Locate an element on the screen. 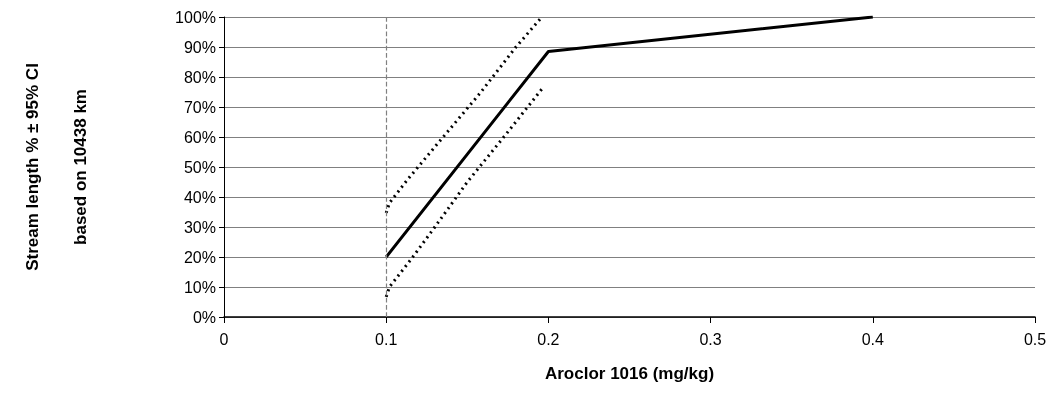  x-tick-label: 0 is located at coordinates (224, 339).